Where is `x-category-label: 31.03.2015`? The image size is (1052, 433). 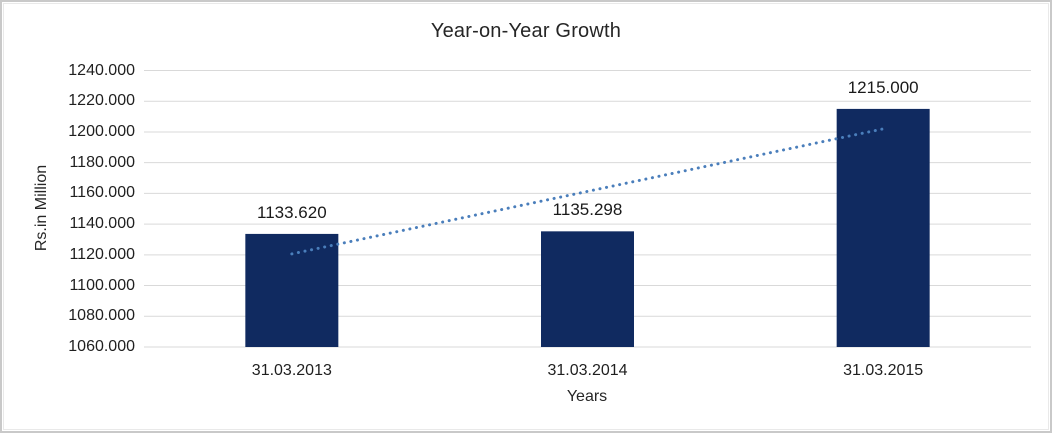
x-category-label: 31.03.2015 is located at coordinates (883, 370).